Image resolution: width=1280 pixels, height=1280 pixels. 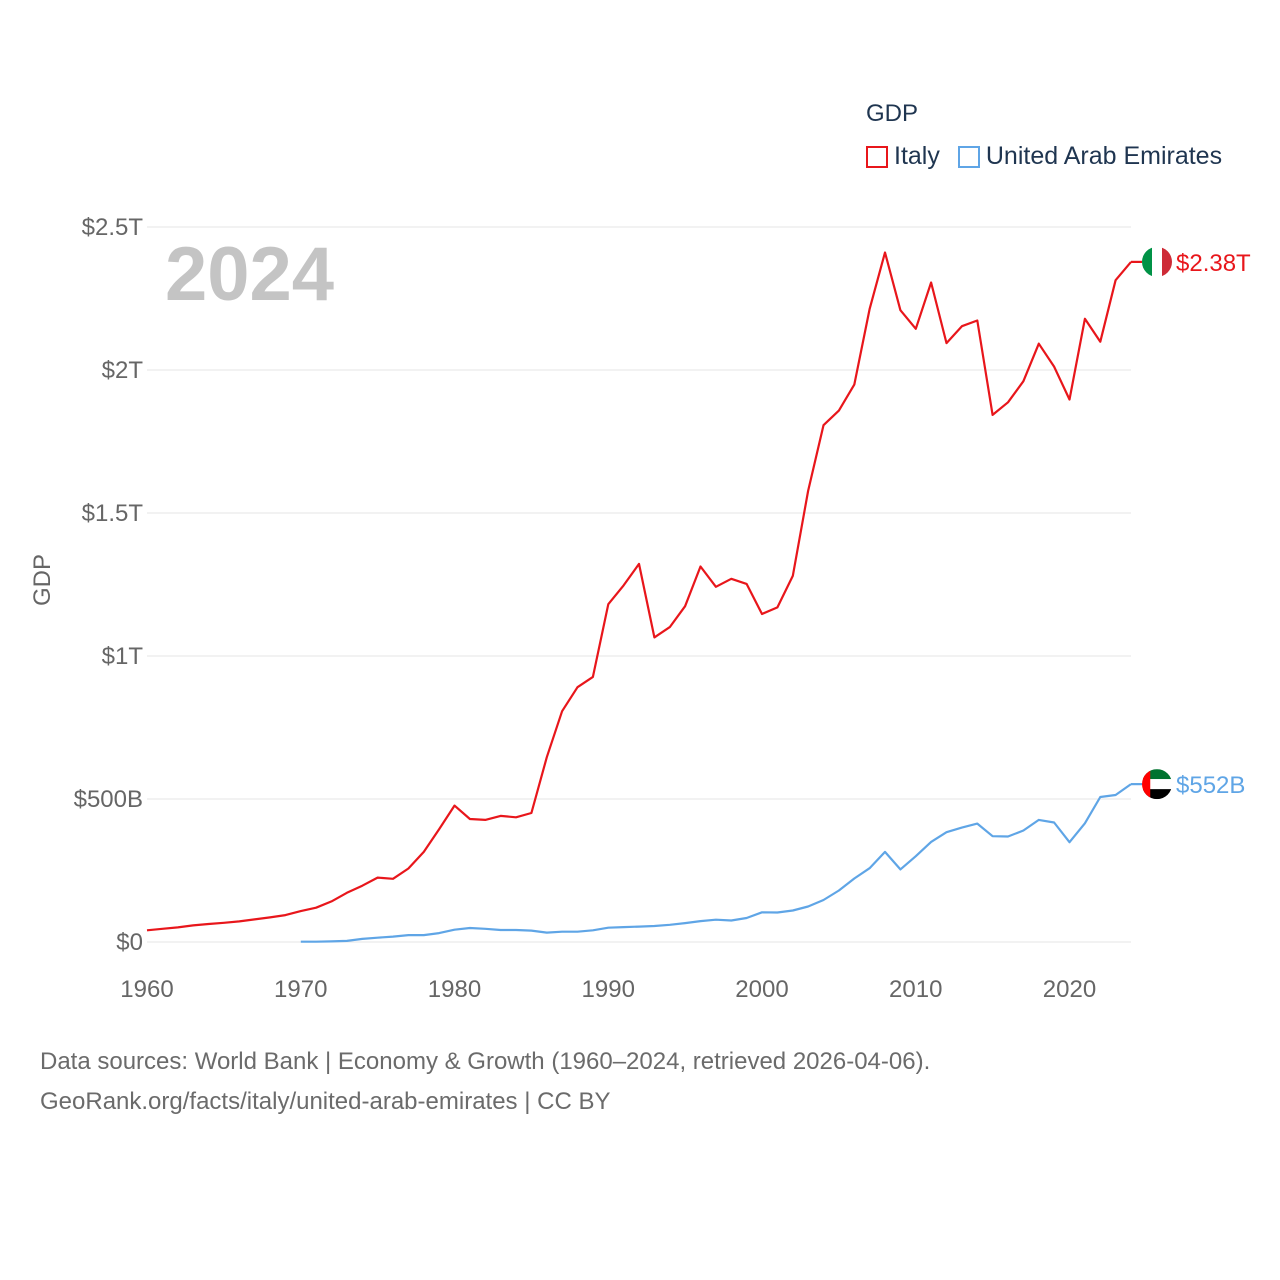 What do you see at coordinates (915, 989) in the screenshot?
I see `x-tick-label: 2010` at bounding box center [915, 989].